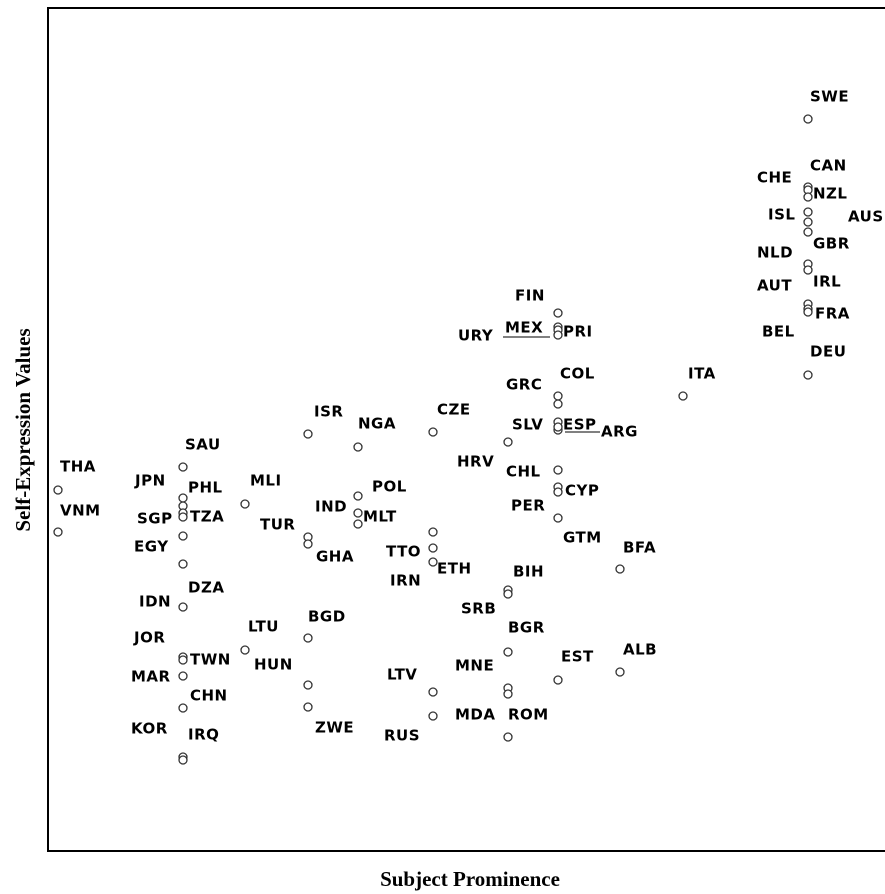  Describe the element at coordinates (263, 627) in the screenshot. I see `point-label: LTU` at that location.